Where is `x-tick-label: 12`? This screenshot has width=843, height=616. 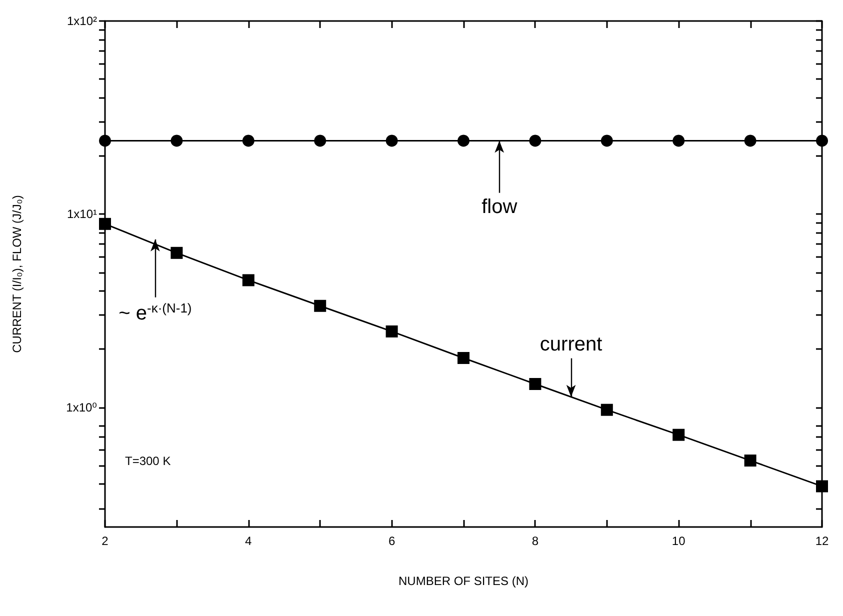 x-tick-label: 12 is located at coordinates (822, 541).